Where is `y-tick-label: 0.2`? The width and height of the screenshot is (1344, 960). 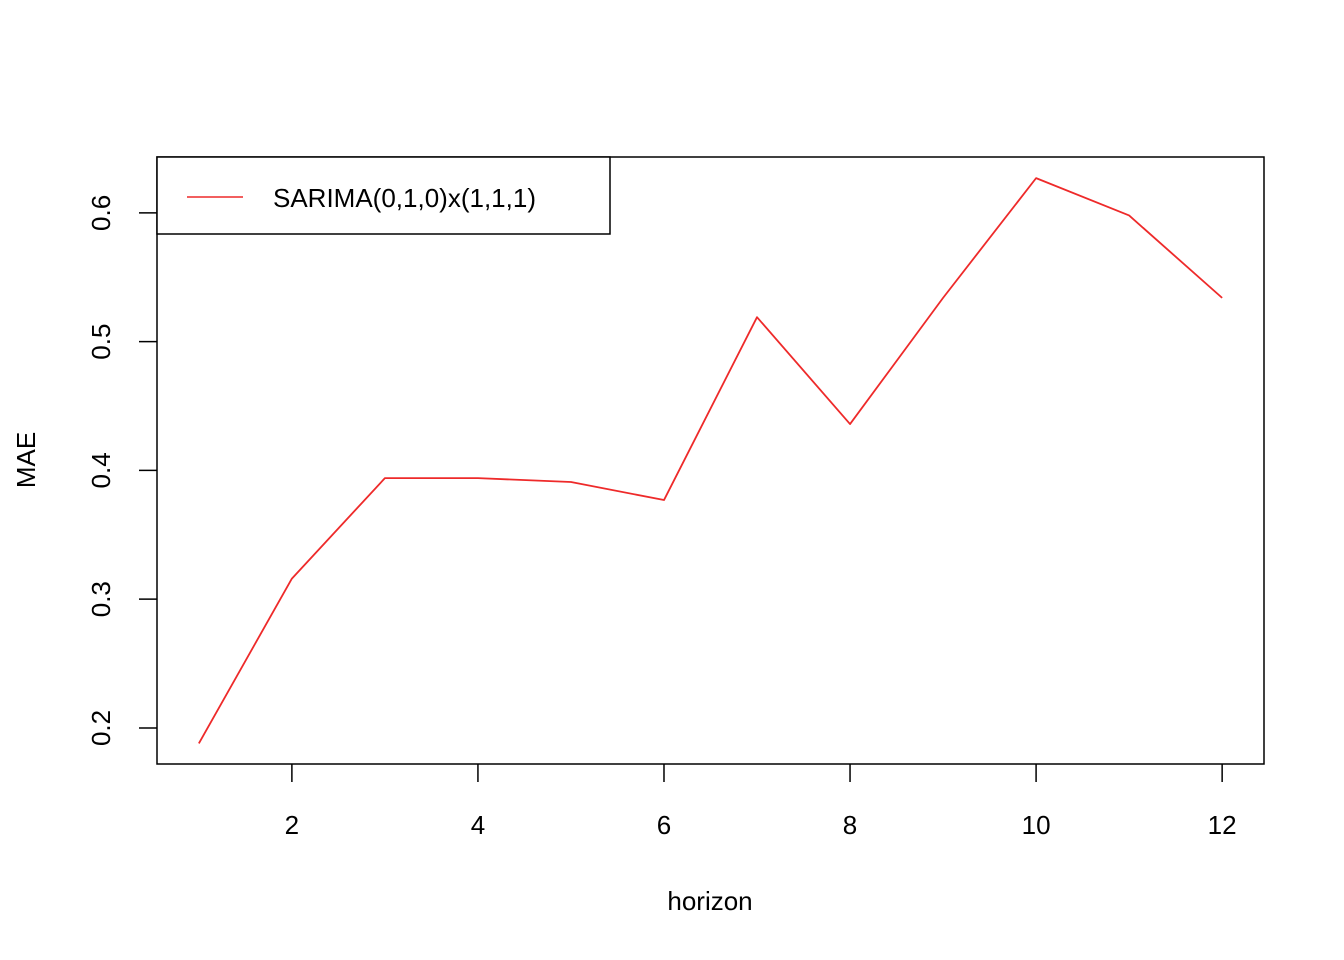
y-tick-label: 0.2 is located at coordinates (101, 728).